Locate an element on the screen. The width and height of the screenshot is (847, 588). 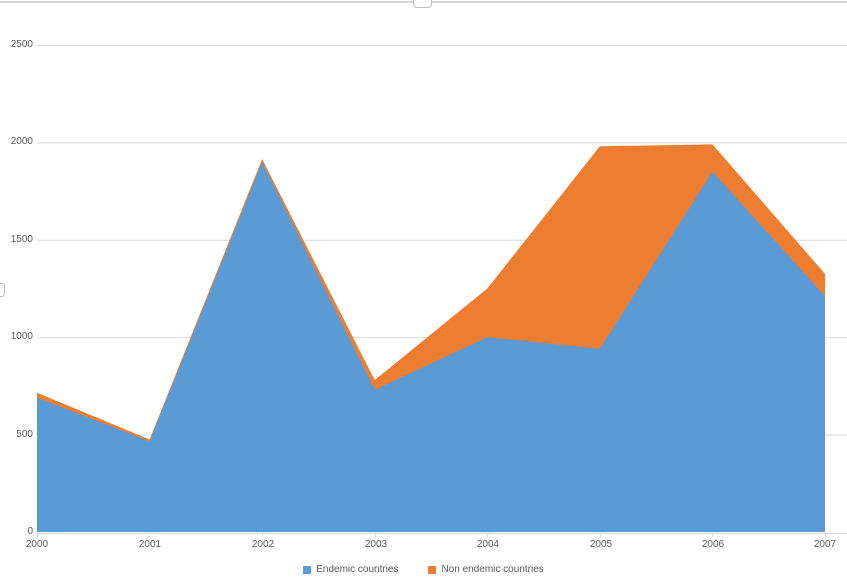
chart-legend: Endemic countries Non endemic countries is located at coordinates (423, 569).